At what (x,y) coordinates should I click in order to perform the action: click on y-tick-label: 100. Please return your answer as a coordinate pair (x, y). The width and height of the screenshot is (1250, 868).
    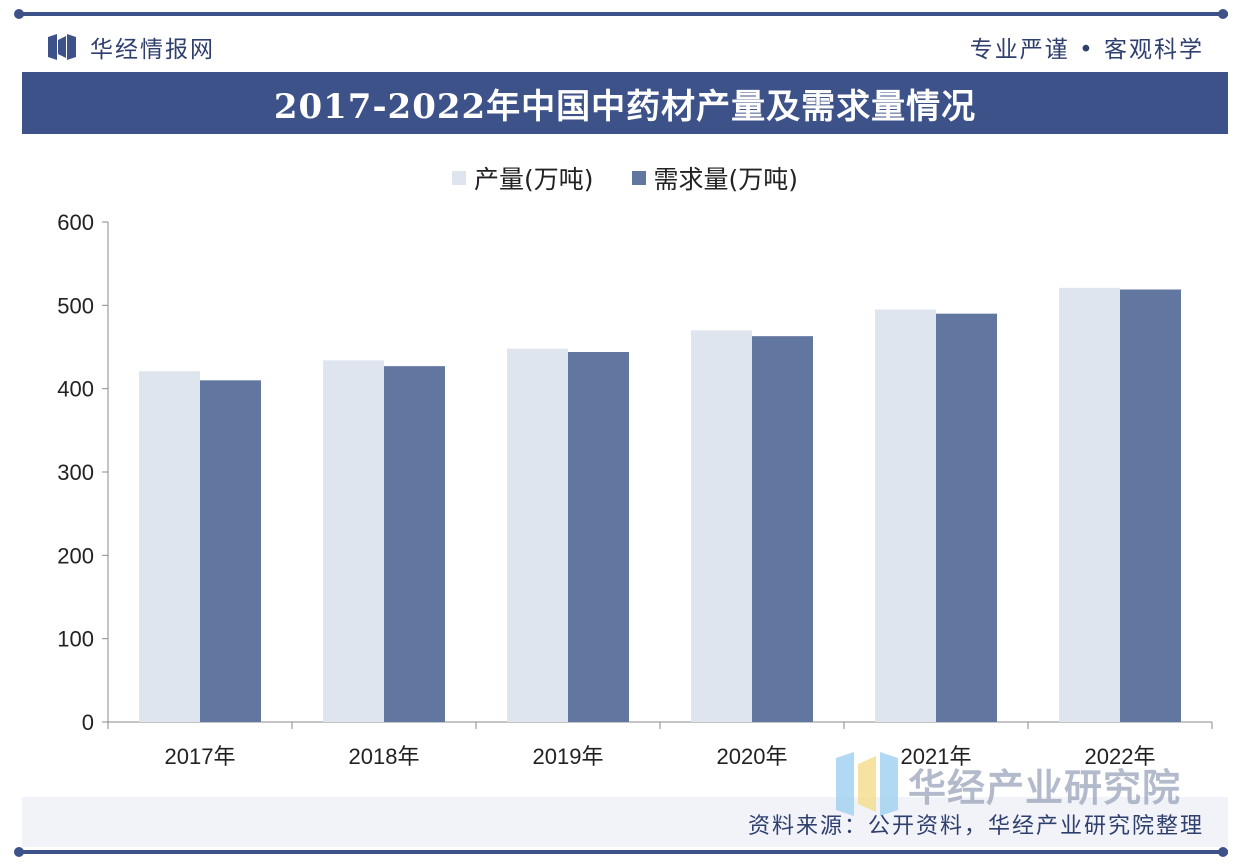
    Looking at the image, I should click on (75, 639).